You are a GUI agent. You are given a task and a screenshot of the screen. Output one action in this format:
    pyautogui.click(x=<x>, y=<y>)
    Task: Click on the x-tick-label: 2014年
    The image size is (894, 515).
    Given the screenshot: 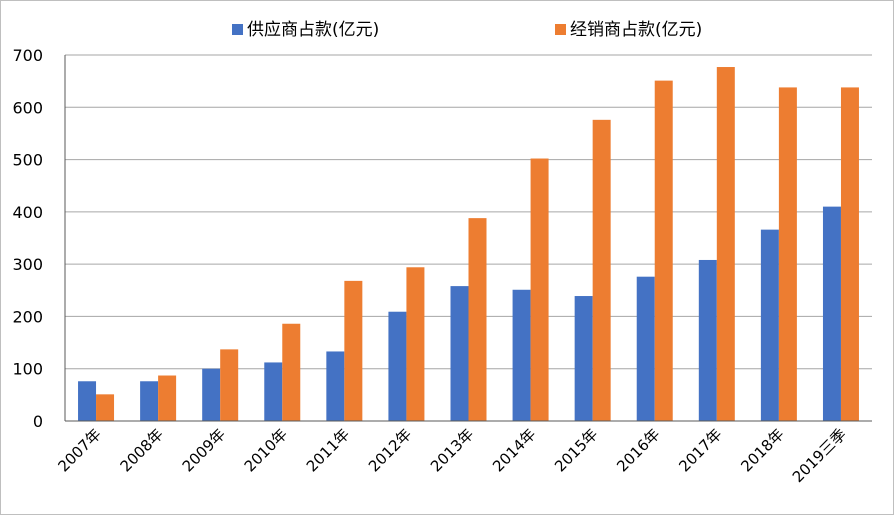 What is the action you would take?
    pyautogui.click(x=514, y=450)
    